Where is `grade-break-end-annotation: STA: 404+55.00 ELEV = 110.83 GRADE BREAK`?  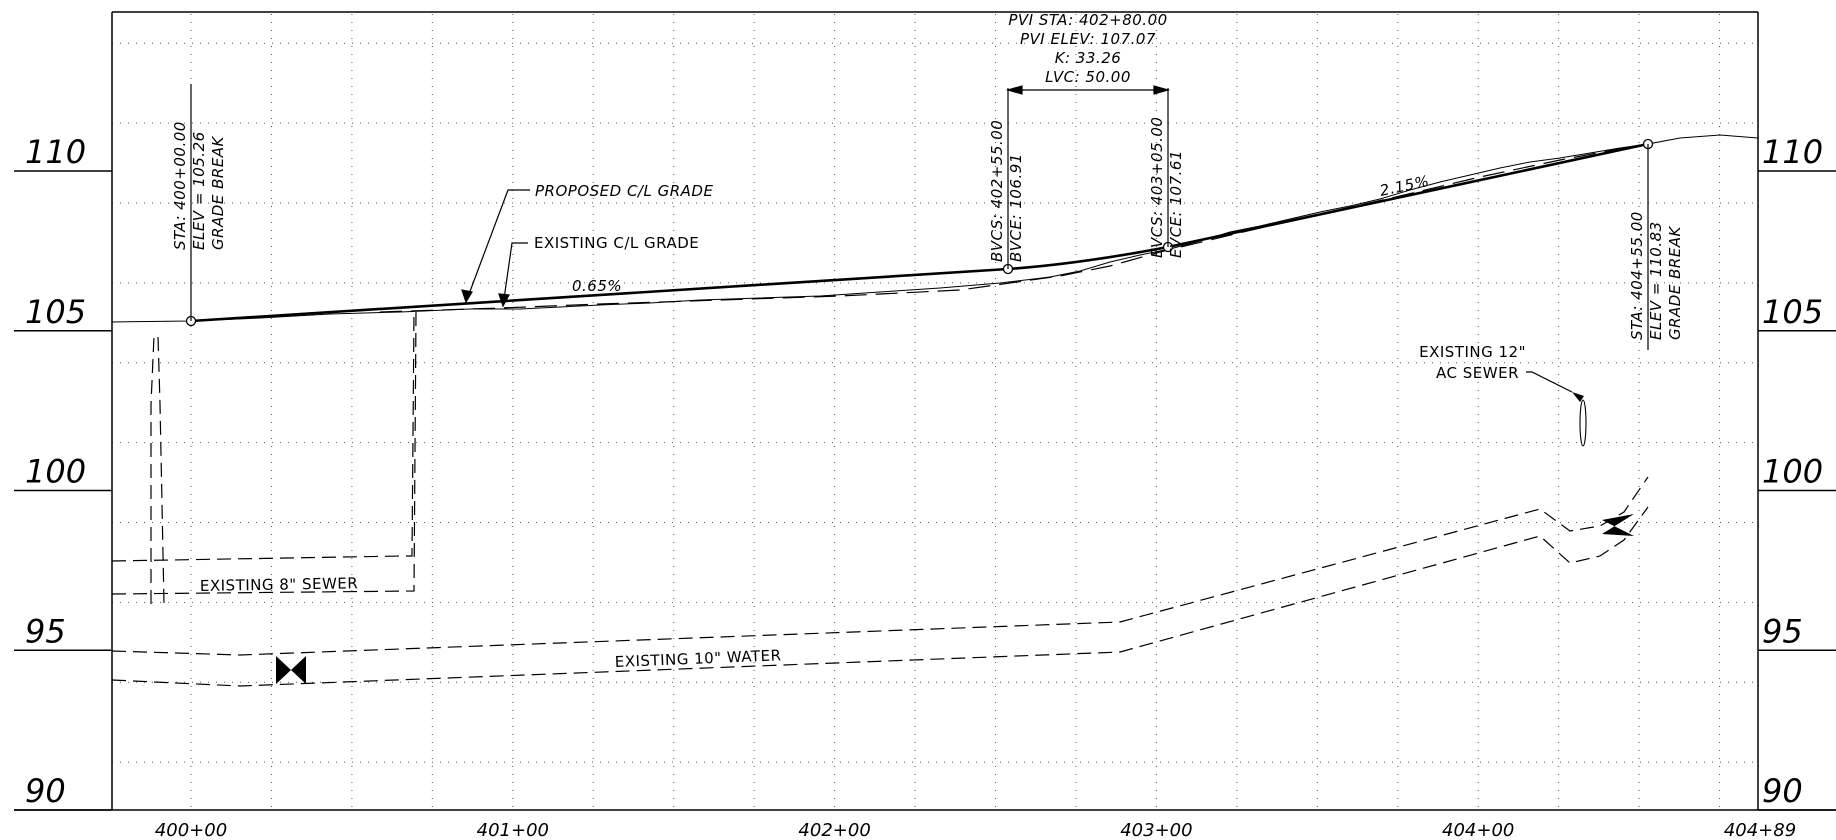 grade-break-end-annotation: STA: 404+55.00 ELEV = 110.83 GRADE BREAK is located at coordinates (1656, 275).